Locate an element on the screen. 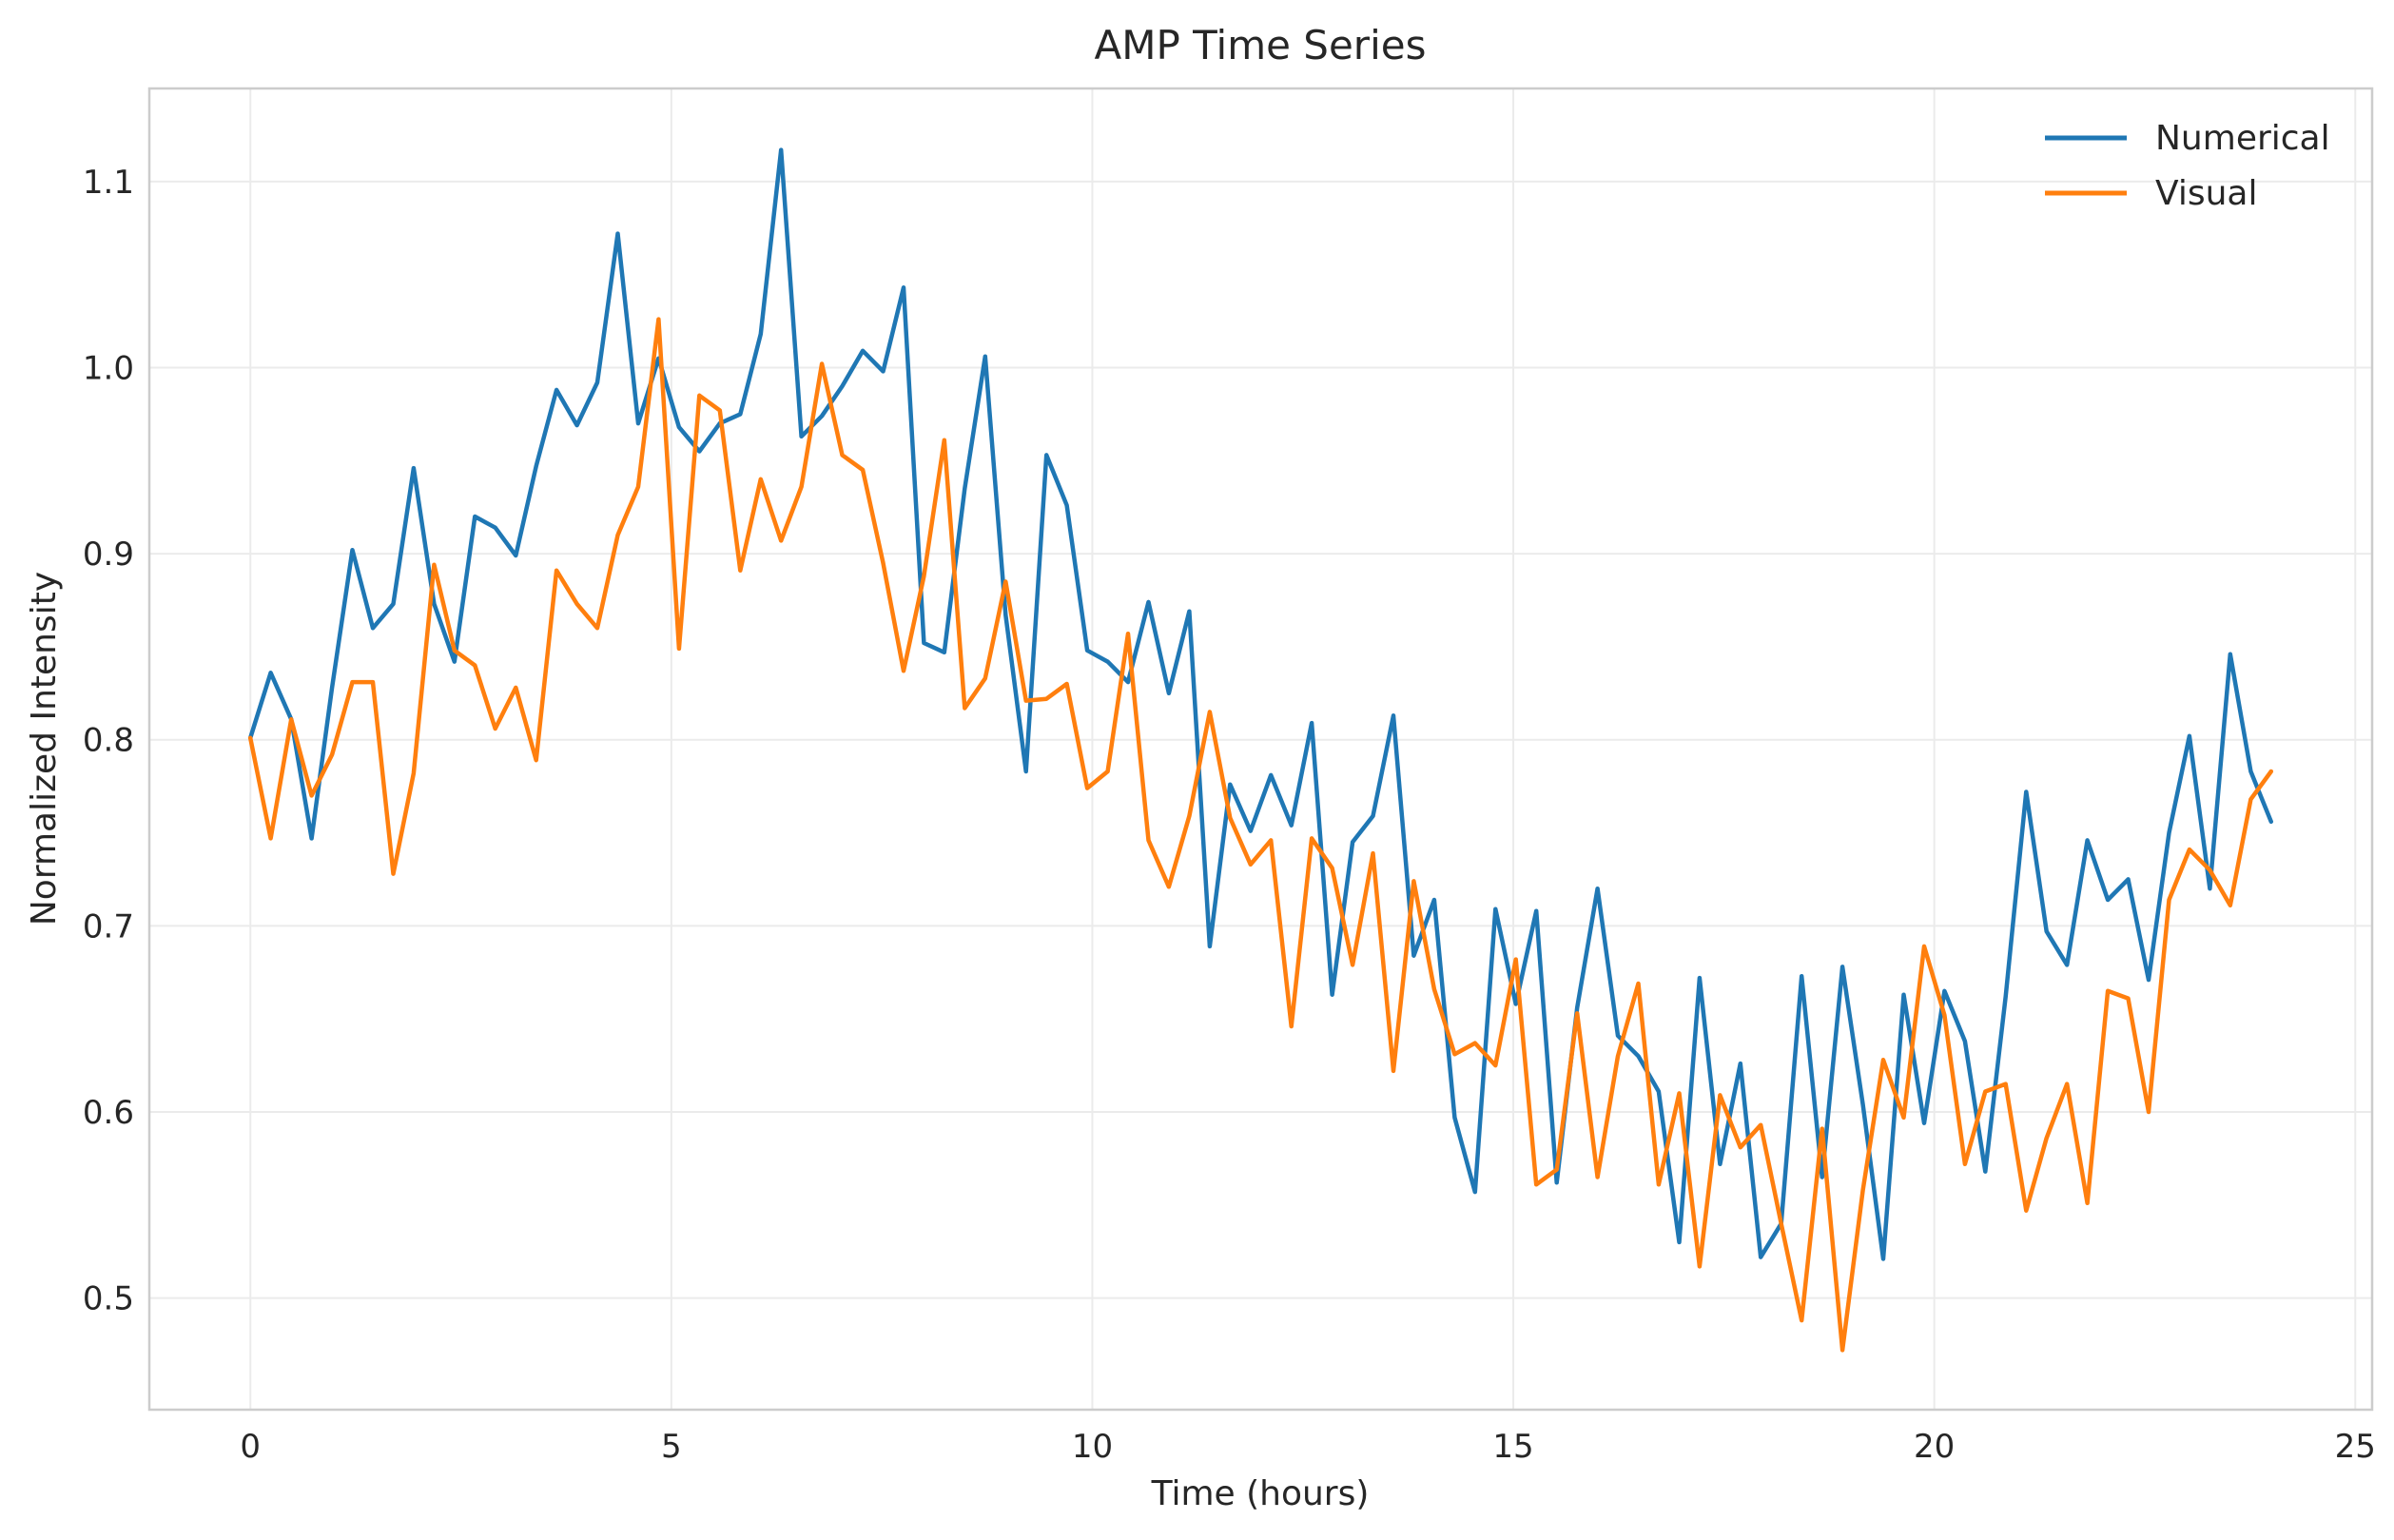 The width and height of the screenshot is (2394, 1540). y-tick-label: 0.6 is located at coordinates (108, 1113).